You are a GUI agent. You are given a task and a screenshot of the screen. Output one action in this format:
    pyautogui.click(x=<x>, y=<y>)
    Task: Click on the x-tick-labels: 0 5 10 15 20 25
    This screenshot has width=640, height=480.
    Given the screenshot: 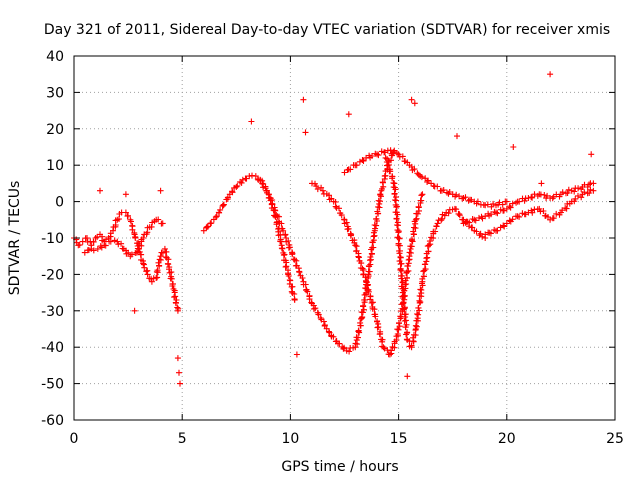 What is the action you would take?
    pyautogui.click(x=347, y=439)
    